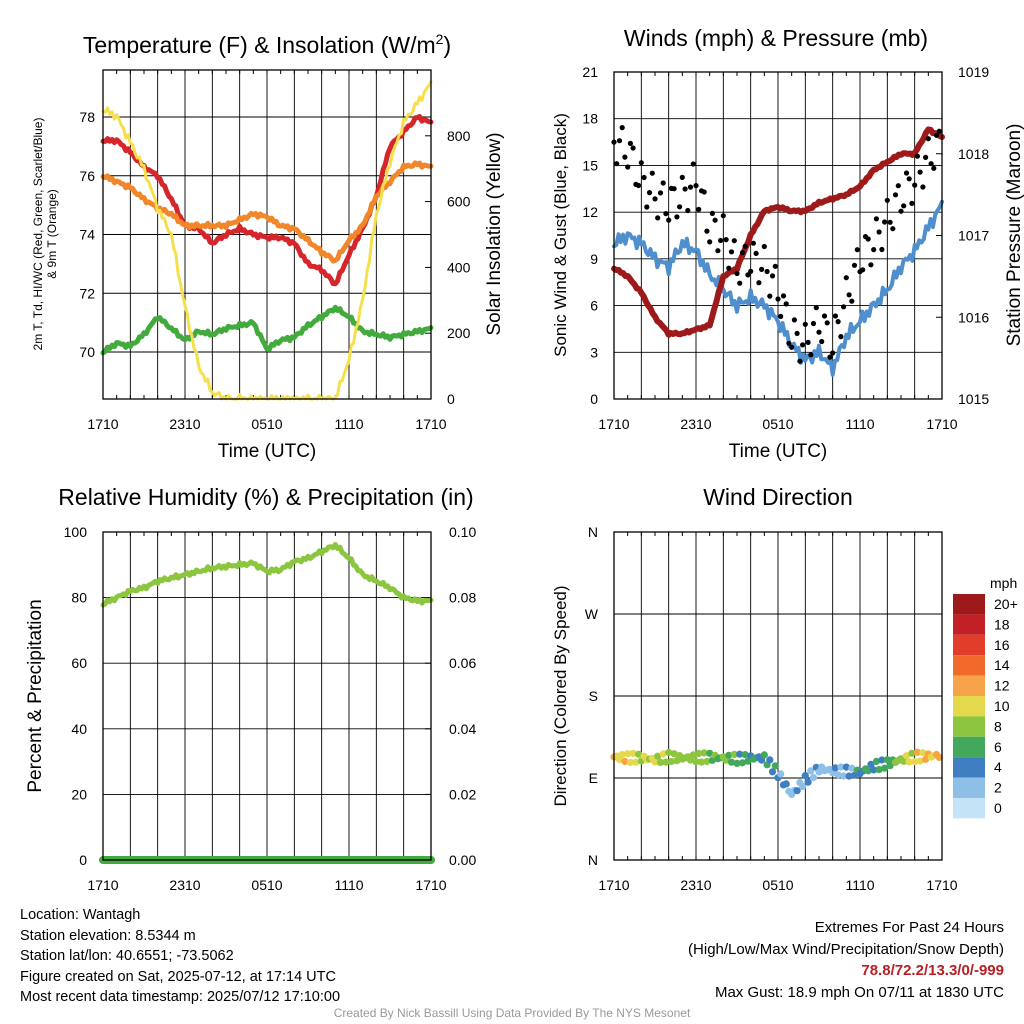 This screenshot has height=1024, width=1024. I want to click on plot-frame, so click(267, 696).